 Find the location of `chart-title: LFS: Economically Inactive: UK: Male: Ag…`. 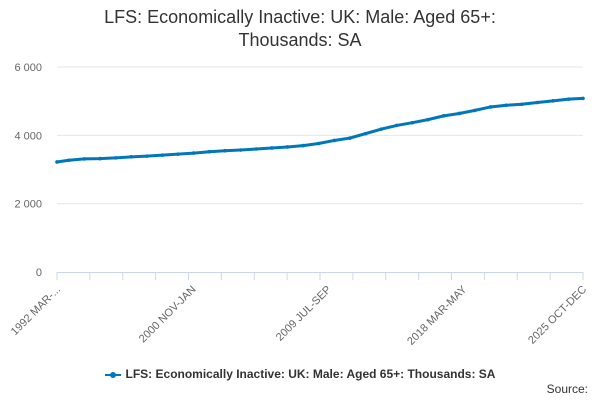

chart-title: LFS: Economically Inactive: UK: Male: Ag… is located at coordinates (300, 29).